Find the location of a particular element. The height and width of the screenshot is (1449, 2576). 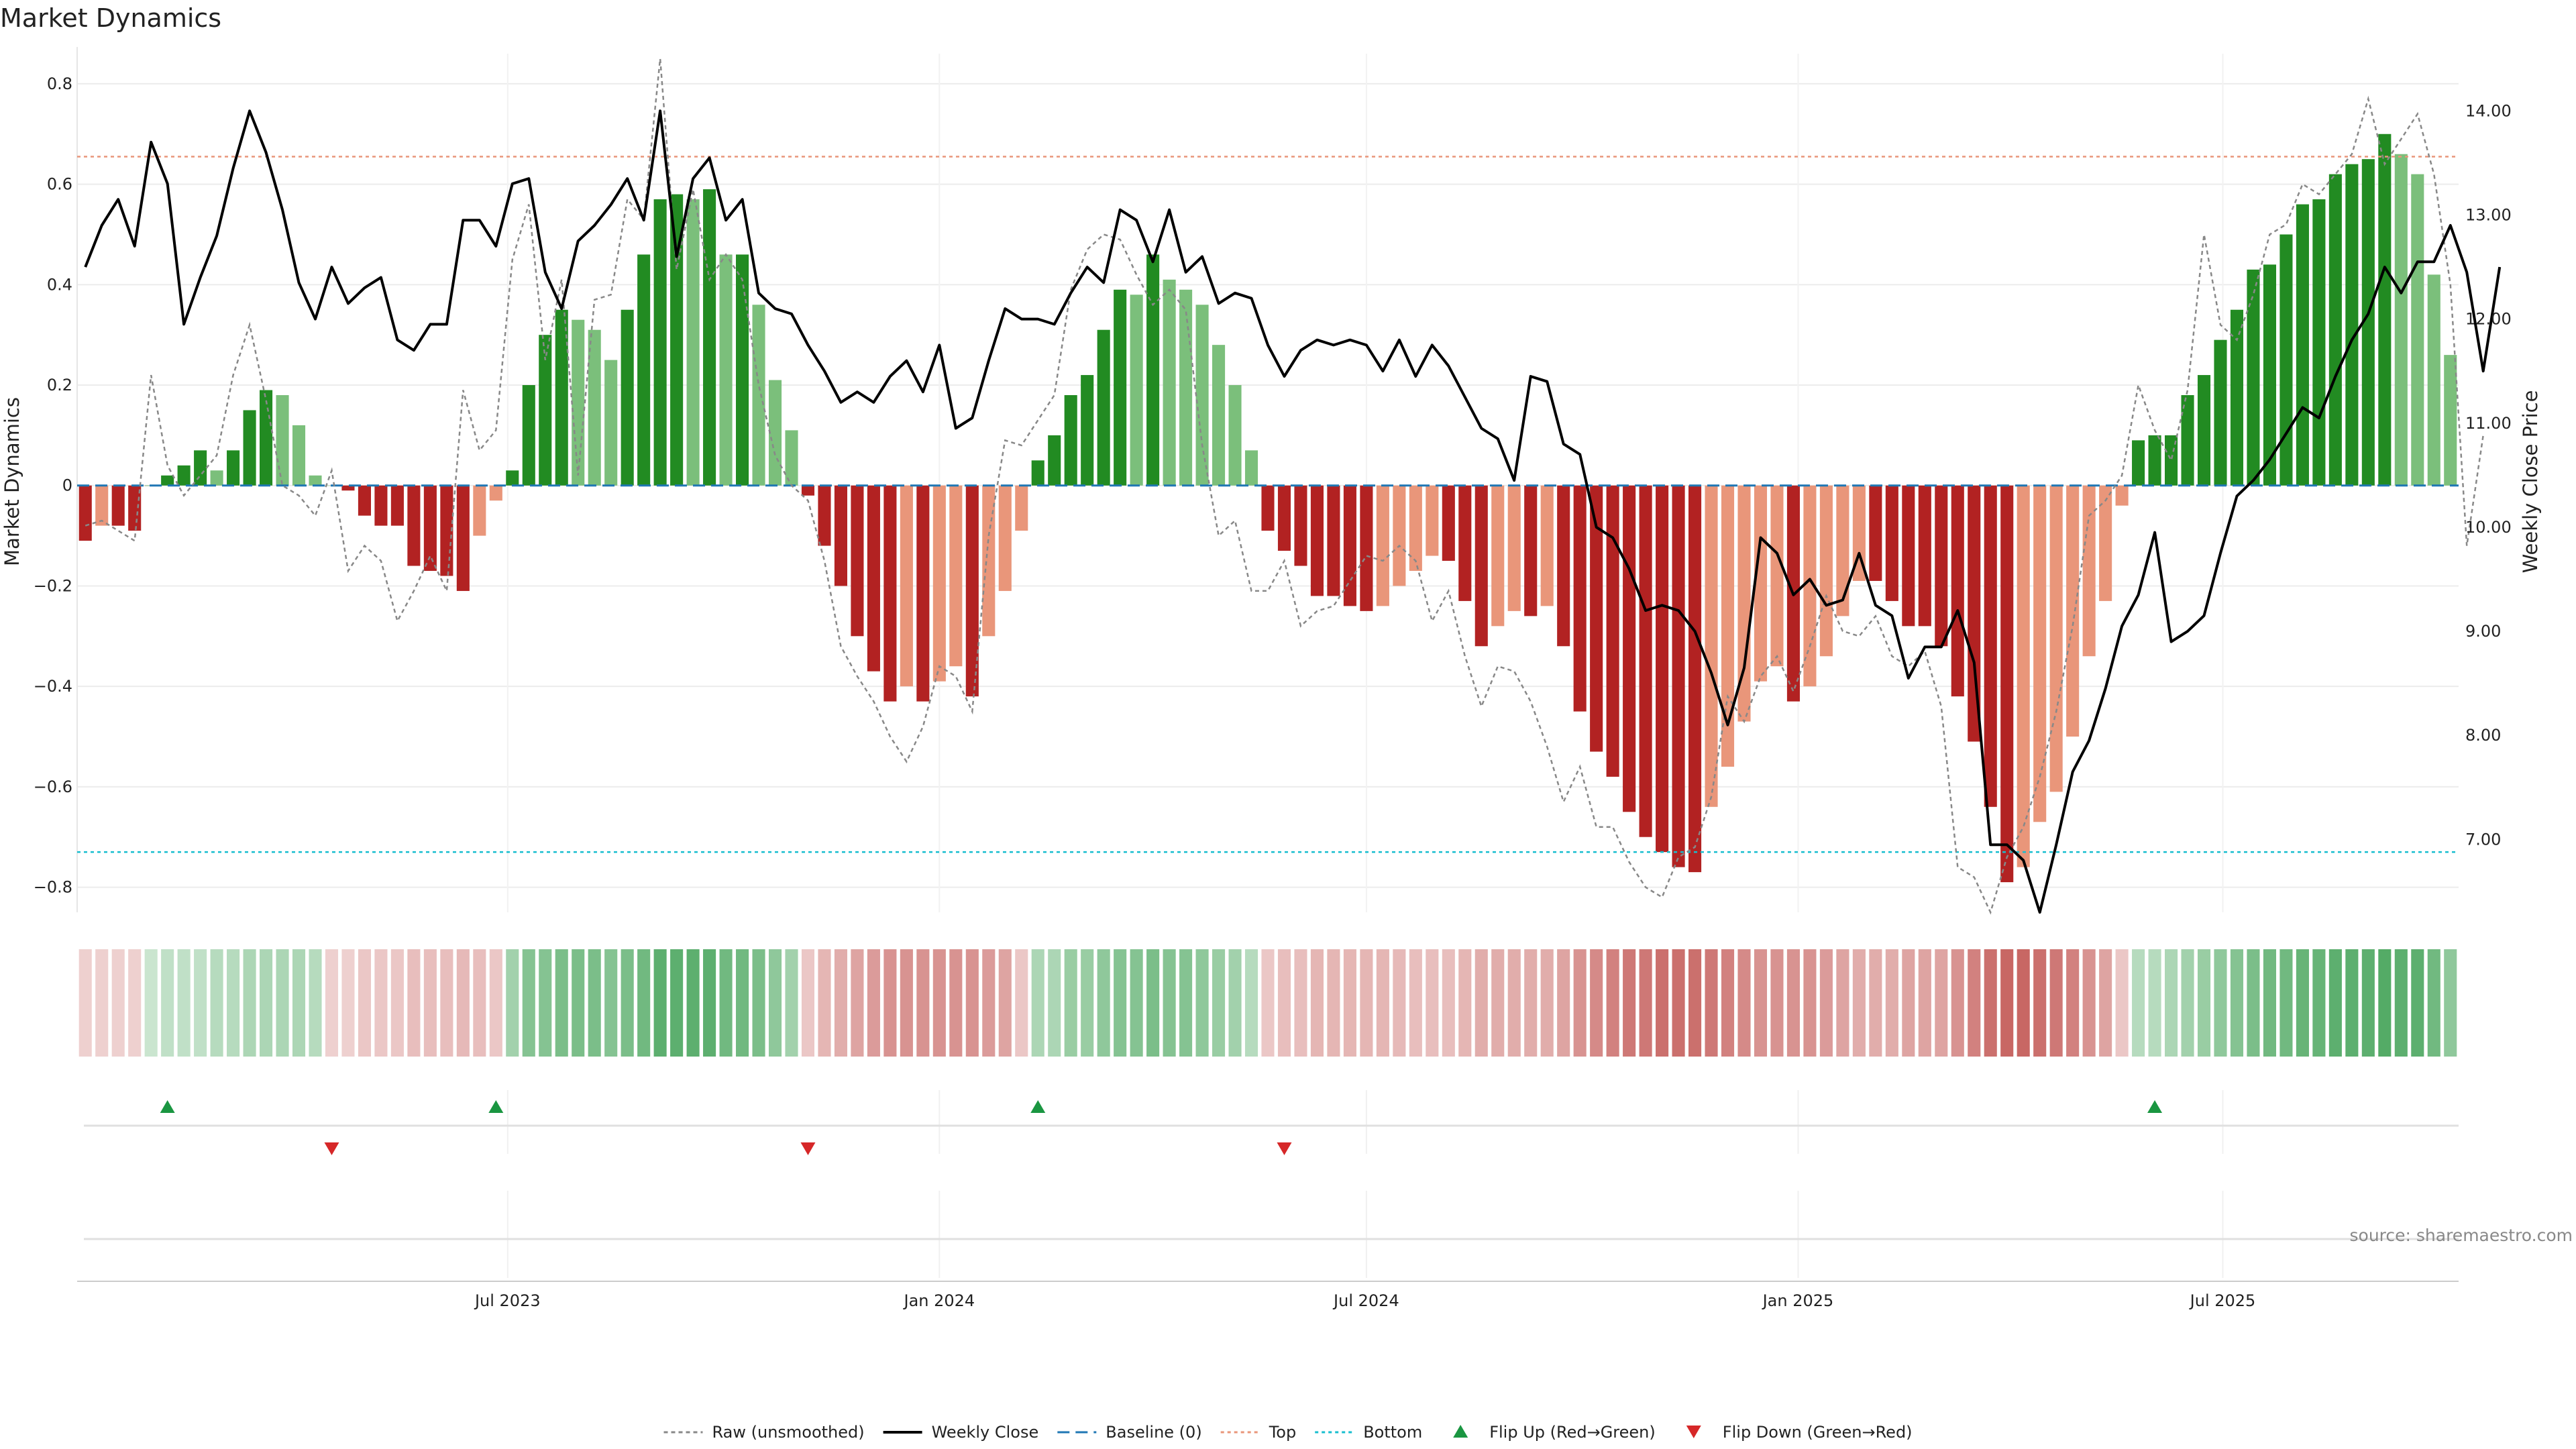

chart-title: Market Dynamics is located at coordinates (110, 18).